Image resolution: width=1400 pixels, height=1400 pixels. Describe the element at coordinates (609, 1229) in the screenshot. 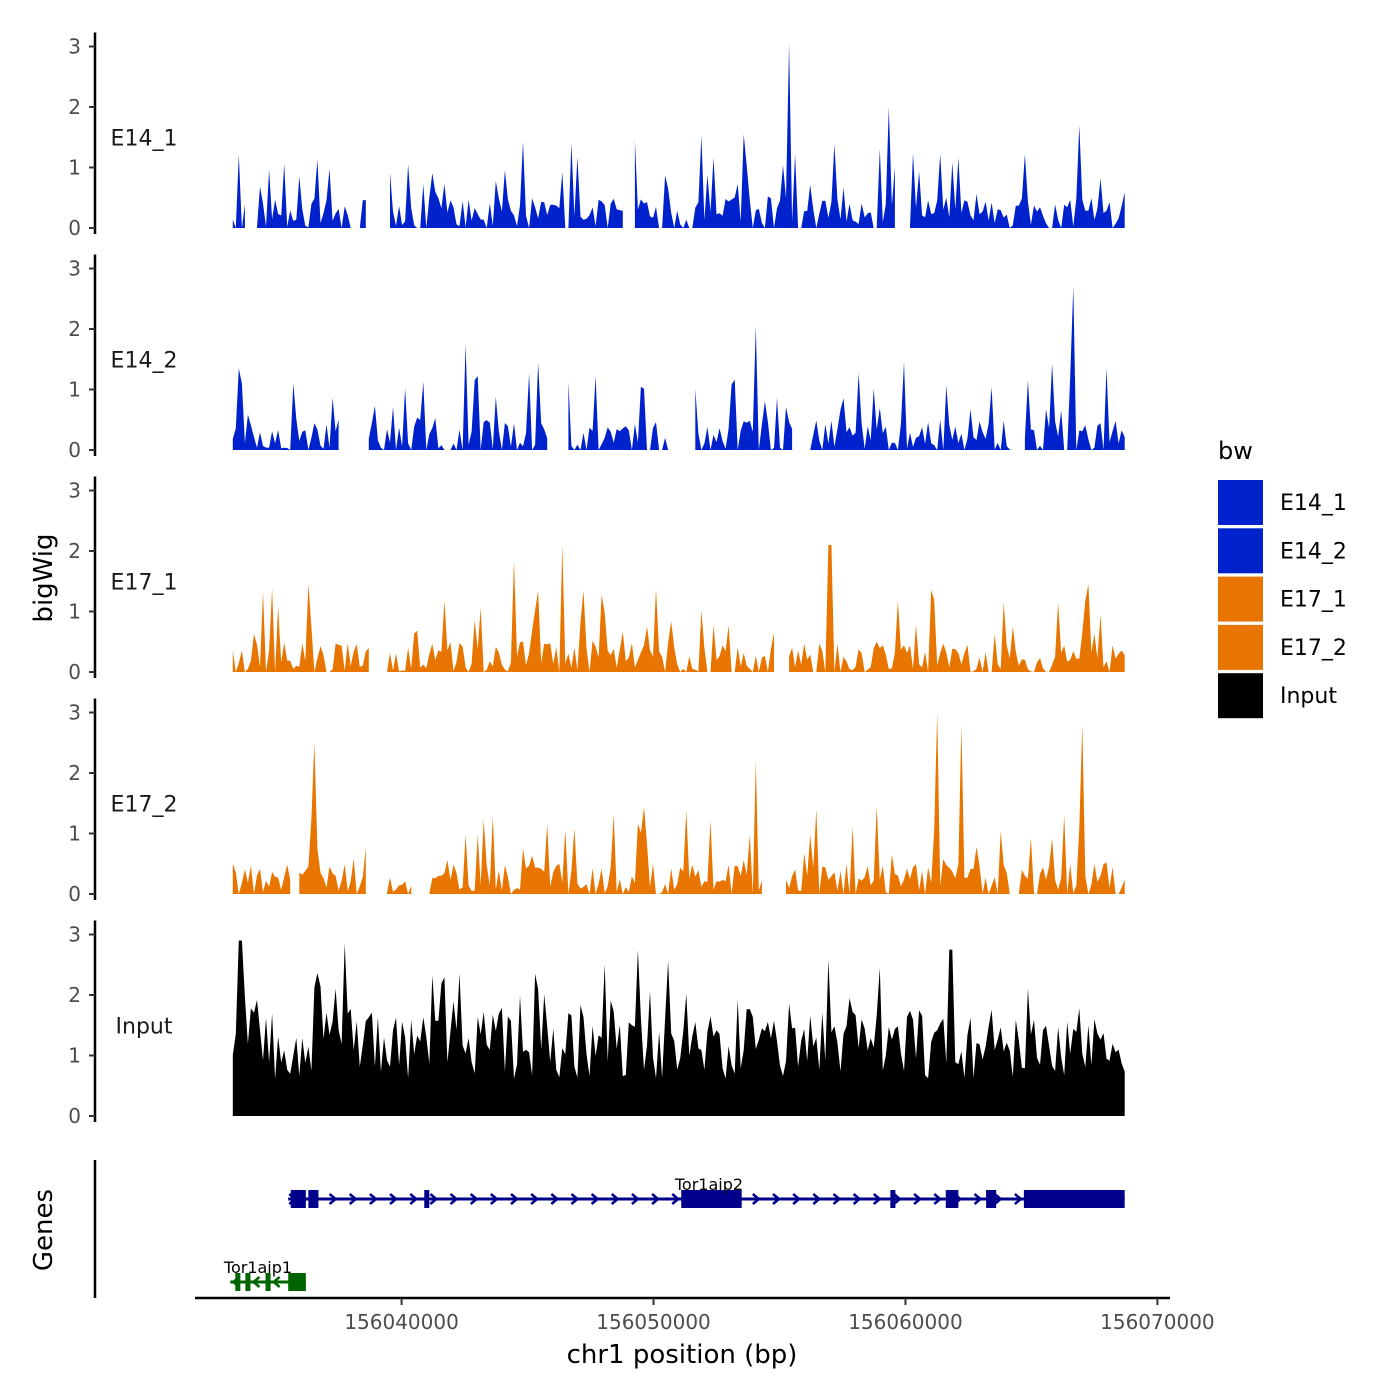

I see `genes-track: Tor1aip2 Tor1aip1` at that location.